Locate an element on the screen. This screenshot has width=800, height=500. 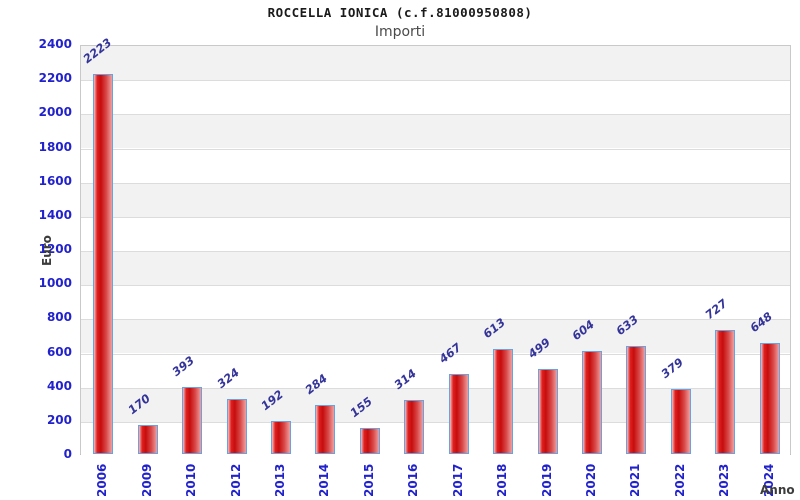
x-tick-label: 2022 is located at coordinates (679, 480).